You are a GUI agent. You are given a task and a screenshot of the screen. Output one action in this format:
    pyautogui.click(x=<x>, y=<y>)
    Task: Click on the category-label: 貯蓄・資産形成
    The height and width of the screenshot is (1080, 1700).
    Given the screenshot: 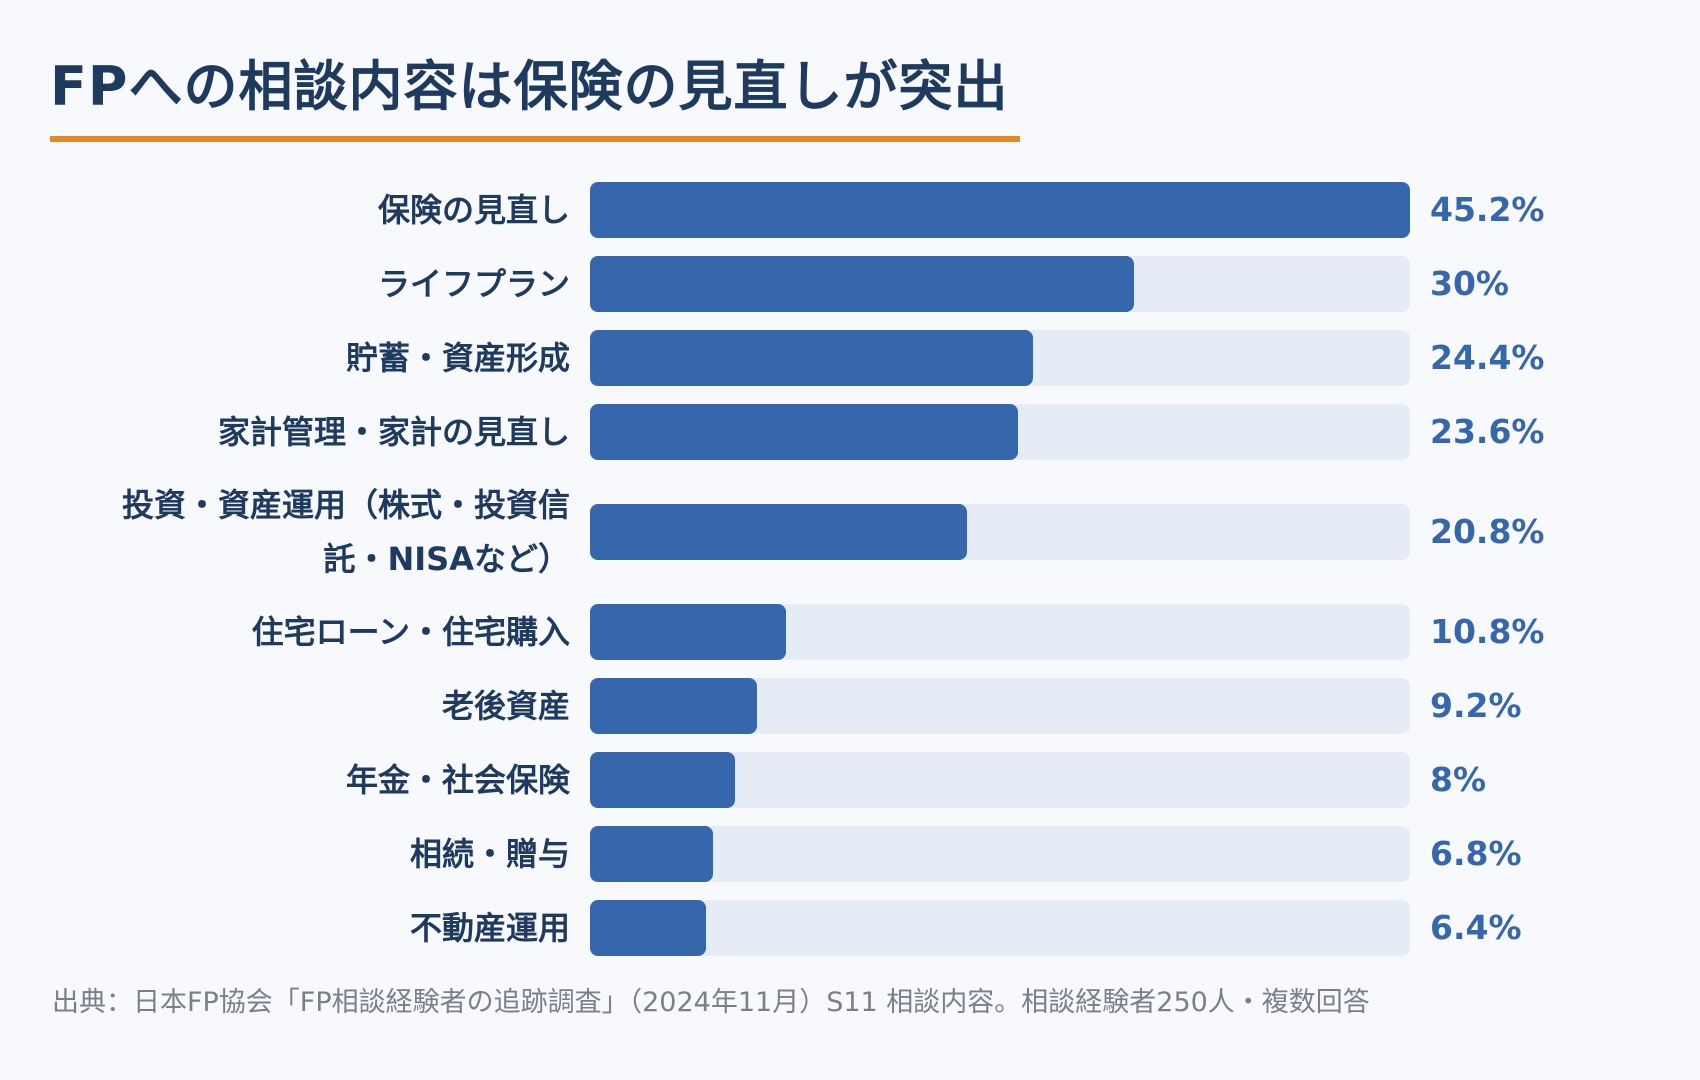 What is the action you would take?
    pyautogui.click(x=310, y=358)
    